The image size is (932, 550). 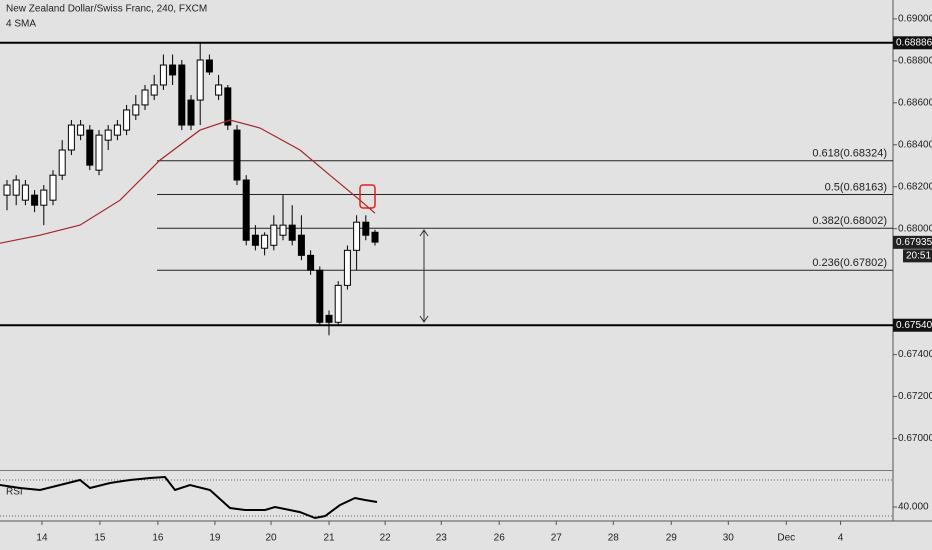 What do you see at coordinates (915, 396) in the screenshot?
I see `y-tick-label: 0.67200` at bounding box center [915, 396].